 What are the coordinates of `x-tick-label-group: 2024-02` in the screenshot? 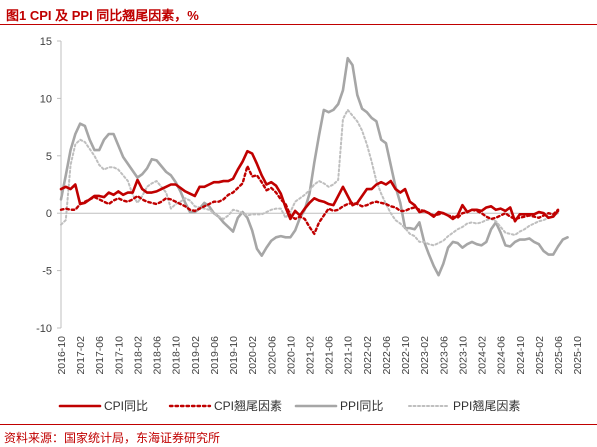 It's located at (483, 355).